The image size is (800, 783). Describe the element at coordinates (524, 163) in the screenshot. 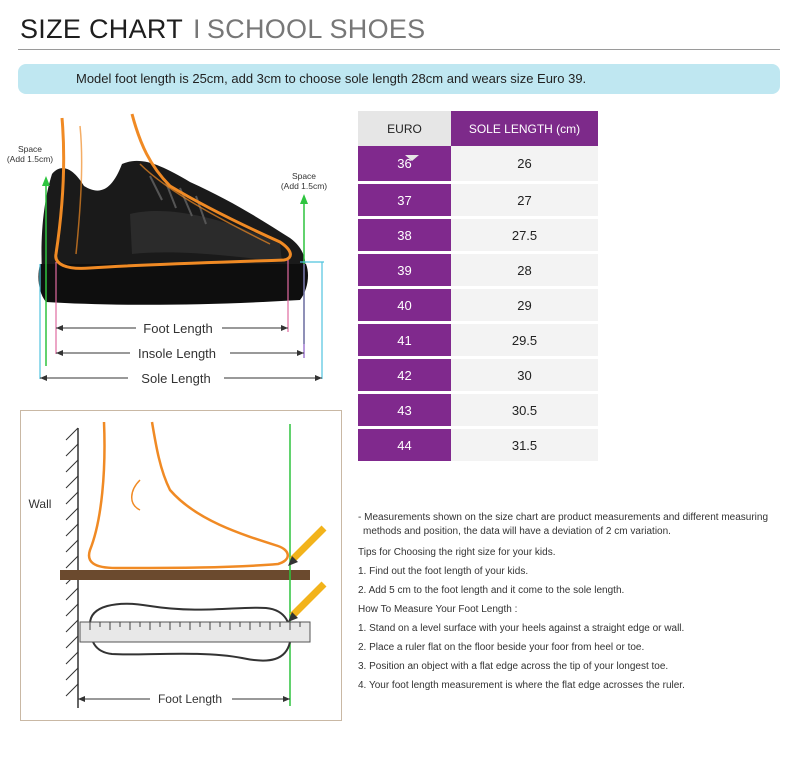

I see `sole-length-cell: 26` at that location.